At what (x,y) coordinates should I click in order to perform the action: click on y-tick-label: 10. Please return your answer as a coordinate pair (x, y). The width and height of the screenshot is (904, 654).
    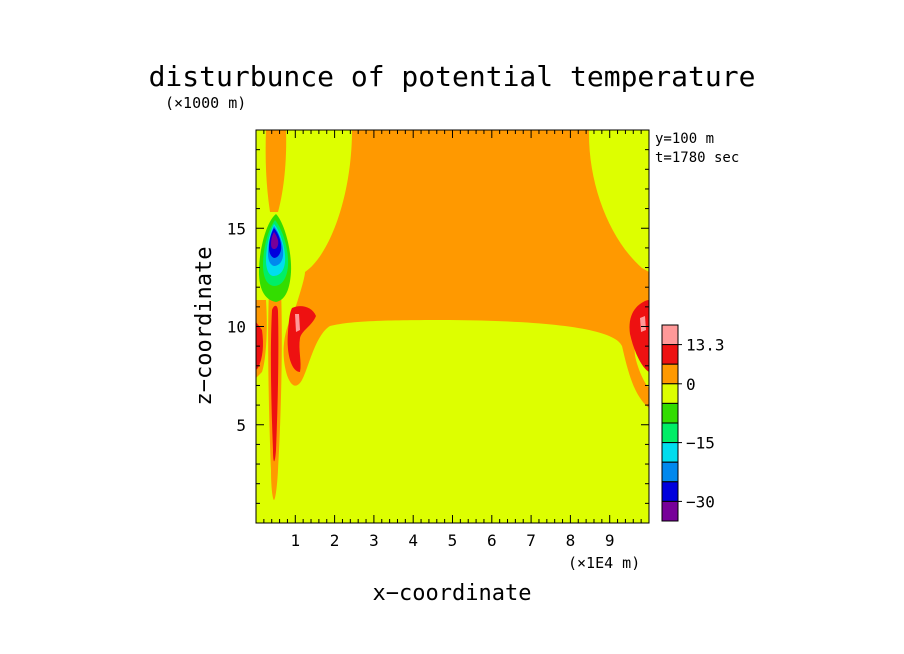
    Looking at the image, I should click on (236, 327).